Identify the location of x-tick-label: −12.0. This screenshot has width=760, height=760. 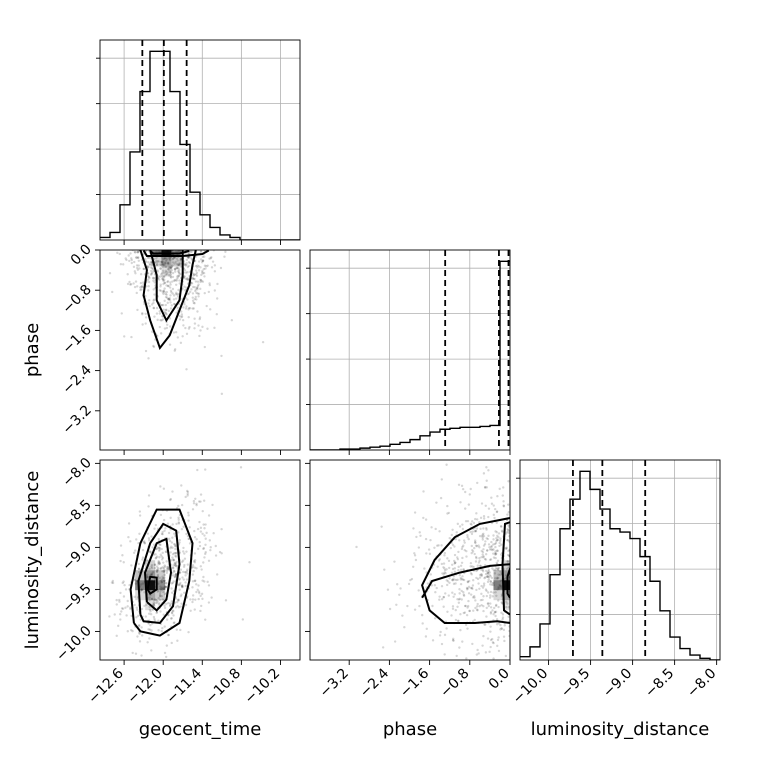
(145, 687).